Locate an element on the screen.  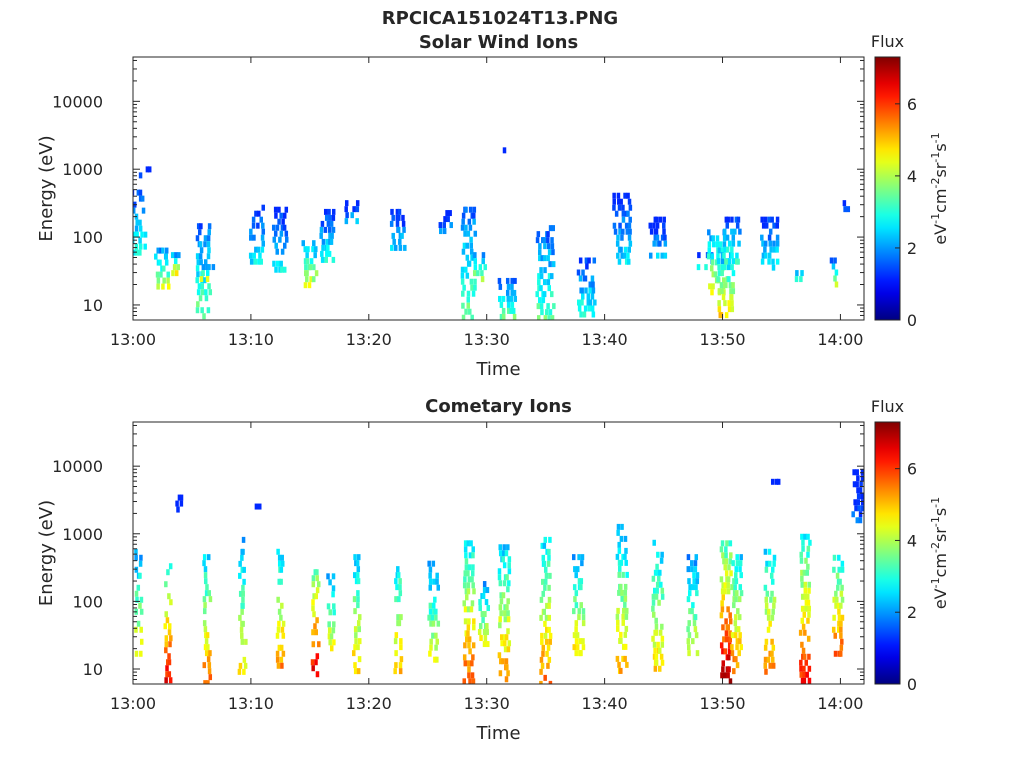
x-tick-label: 13:40 is located at coordinates (605, 339).